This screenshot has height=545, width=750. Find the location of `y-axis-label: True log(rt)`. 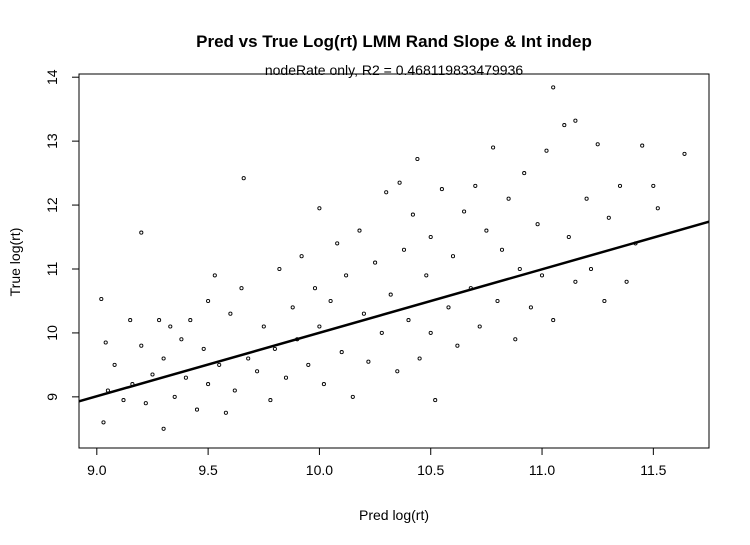

y-axis-label: True log(rt) is located at coordinates (15, 262).